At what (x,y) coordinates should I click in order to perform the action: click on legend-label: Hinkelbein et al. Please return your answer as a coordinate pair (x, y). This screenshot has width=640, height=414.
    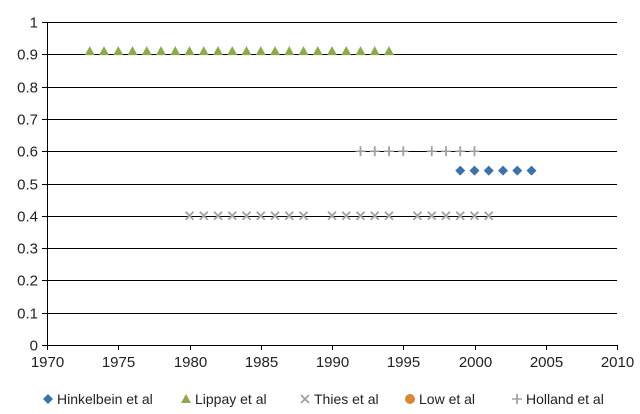
    Looking at the image, I should click on (105, 399).